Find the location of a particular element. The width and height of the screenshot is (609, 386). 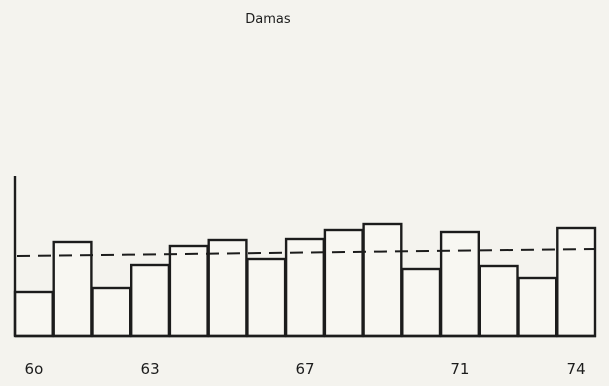

x-tick-label-71: 71 is located at coordinates (459, 369).